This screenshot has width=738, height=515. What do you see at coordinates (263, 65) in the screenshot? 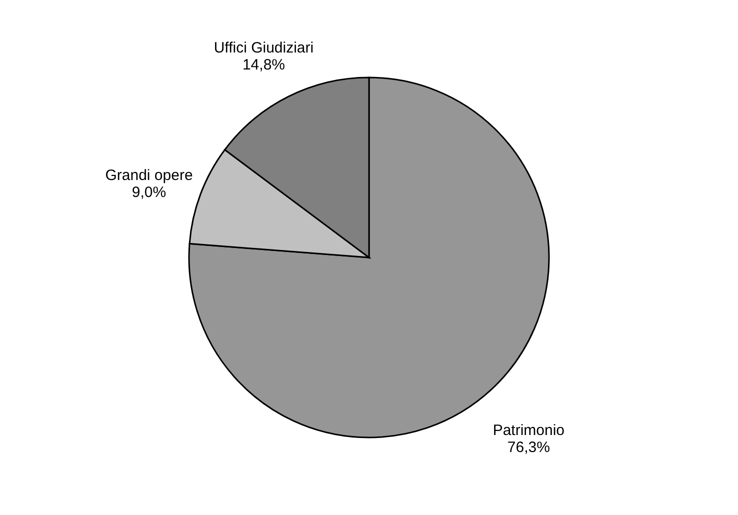
I see `data-label: 14,8%` at bounding box center [263, 65].